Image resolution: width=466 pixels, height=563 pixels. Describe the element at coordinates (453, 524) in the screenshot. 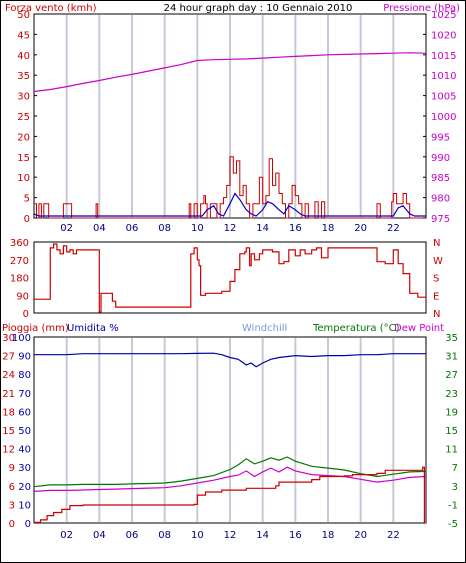

I see `temperature-tick--5: -5` at that location.